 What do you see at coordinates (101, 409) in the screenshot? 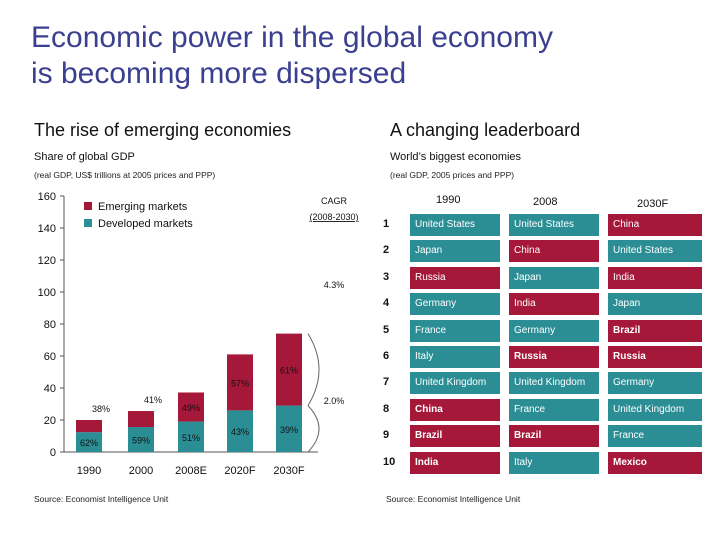
I see `emerging-share-label: 38%` at bounding box center [101, 409].